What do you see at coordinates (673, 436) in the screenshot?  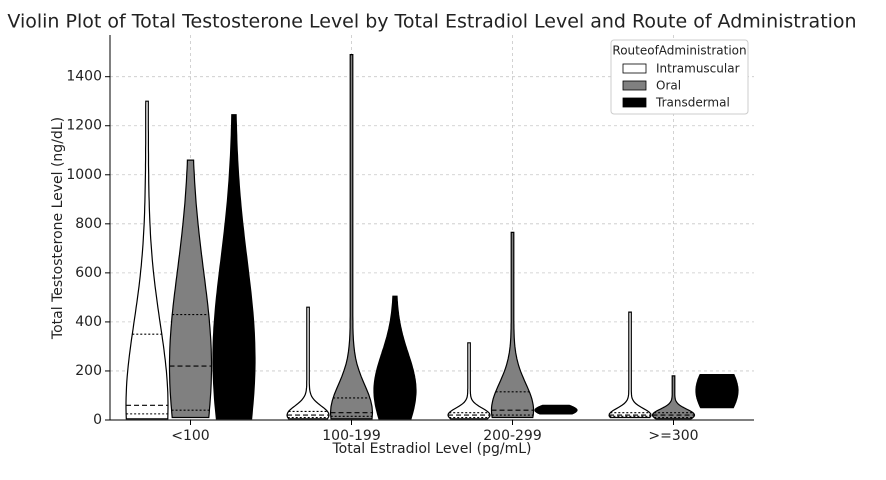 I see `x-tick-label: >=300` at bounding box center [673, 436].